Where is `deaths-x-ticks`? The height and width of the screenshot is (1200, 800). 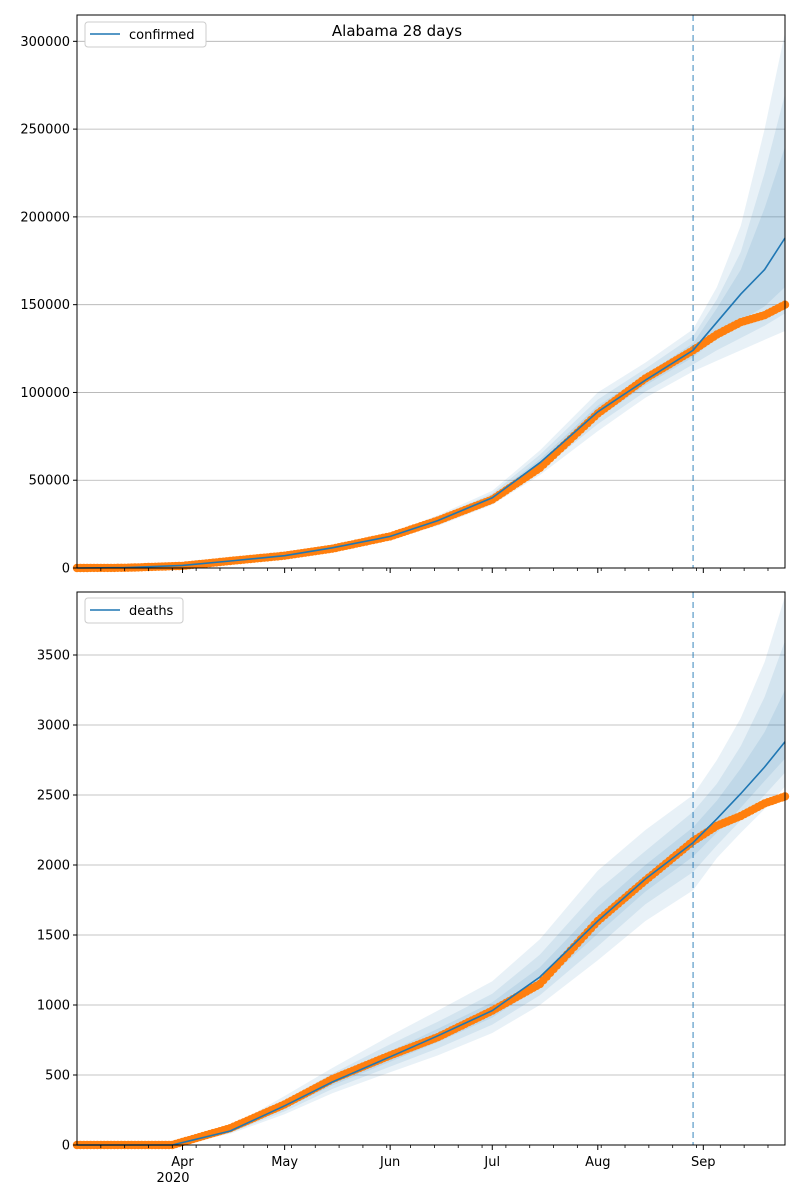 deaths-x-ticks is located at coordinates (434, 1147).